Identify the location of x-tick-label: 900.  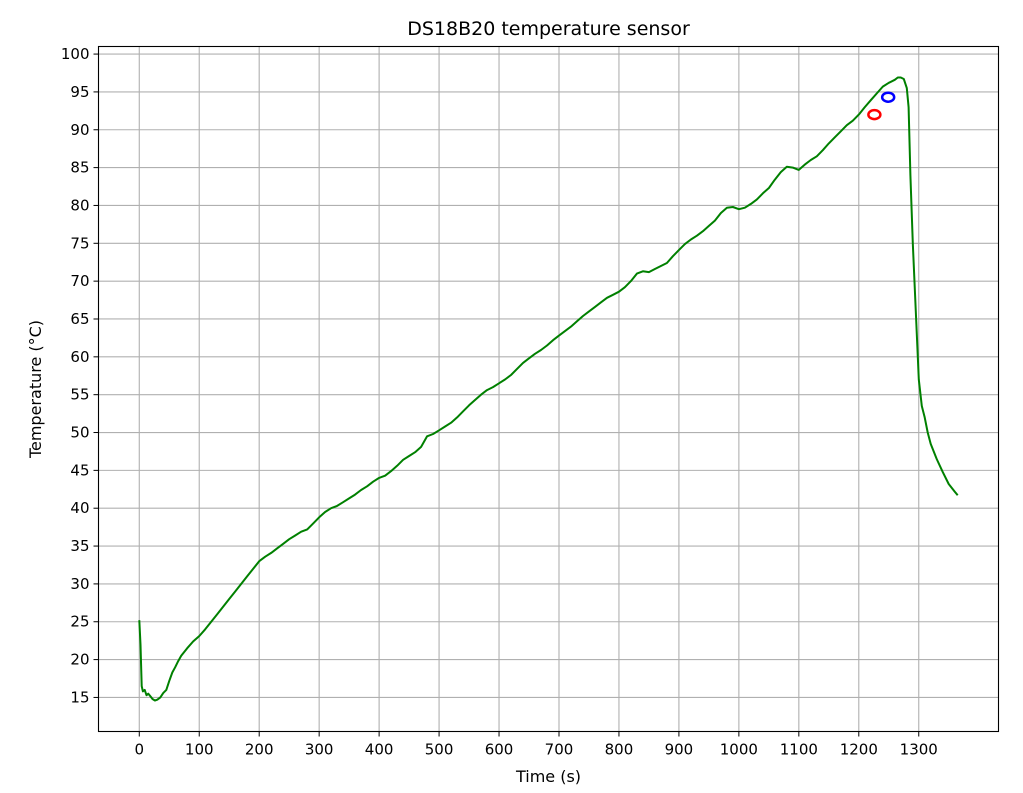
(679, 750).